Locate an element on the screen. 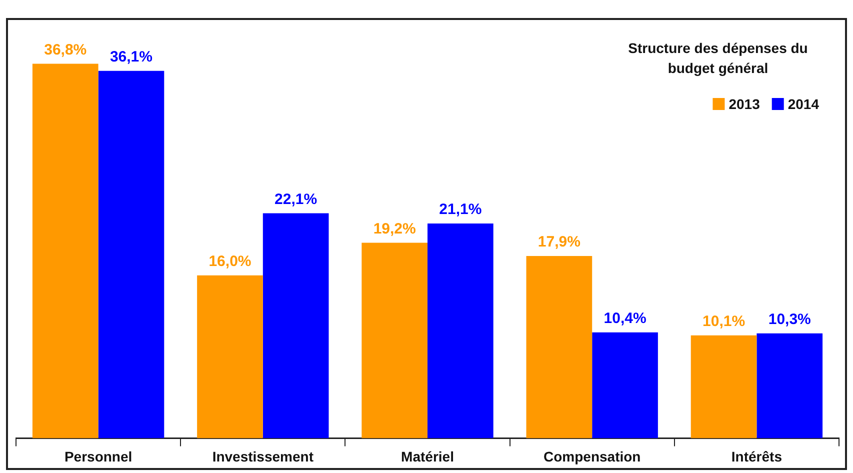 This screenshot has height=473, width=853. legend-title: Structure des dépenses du budget général is located at coordinates (718, 58).